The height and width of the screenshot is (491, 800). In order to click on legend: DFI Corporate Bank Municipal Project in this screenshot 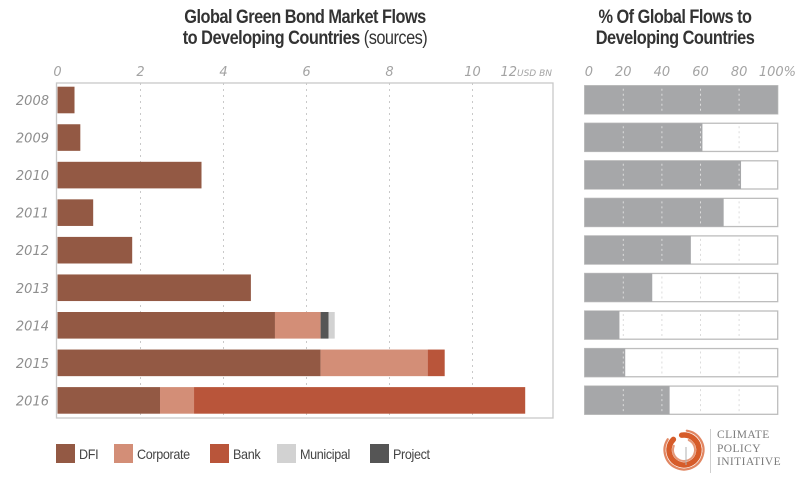, I will do `click(252, 453)`.